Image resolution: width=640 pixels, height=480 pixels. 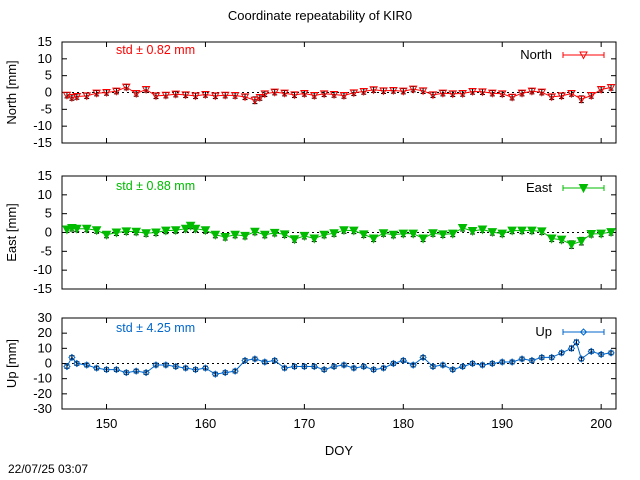 I want to click on timestamp: 22/07/25 03:07, so click(x=48, y=469).